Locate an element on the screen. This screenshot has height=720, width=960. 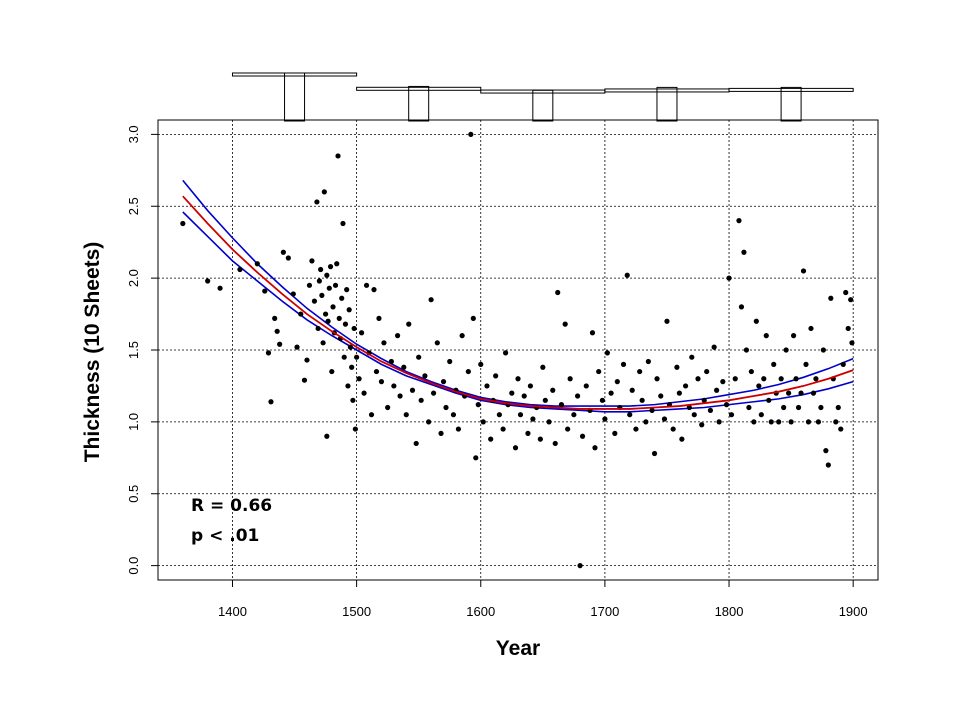
x-axis-ticks: 1400 1500 1600 1700 1800 1900 is located at coordinates (543, 599).